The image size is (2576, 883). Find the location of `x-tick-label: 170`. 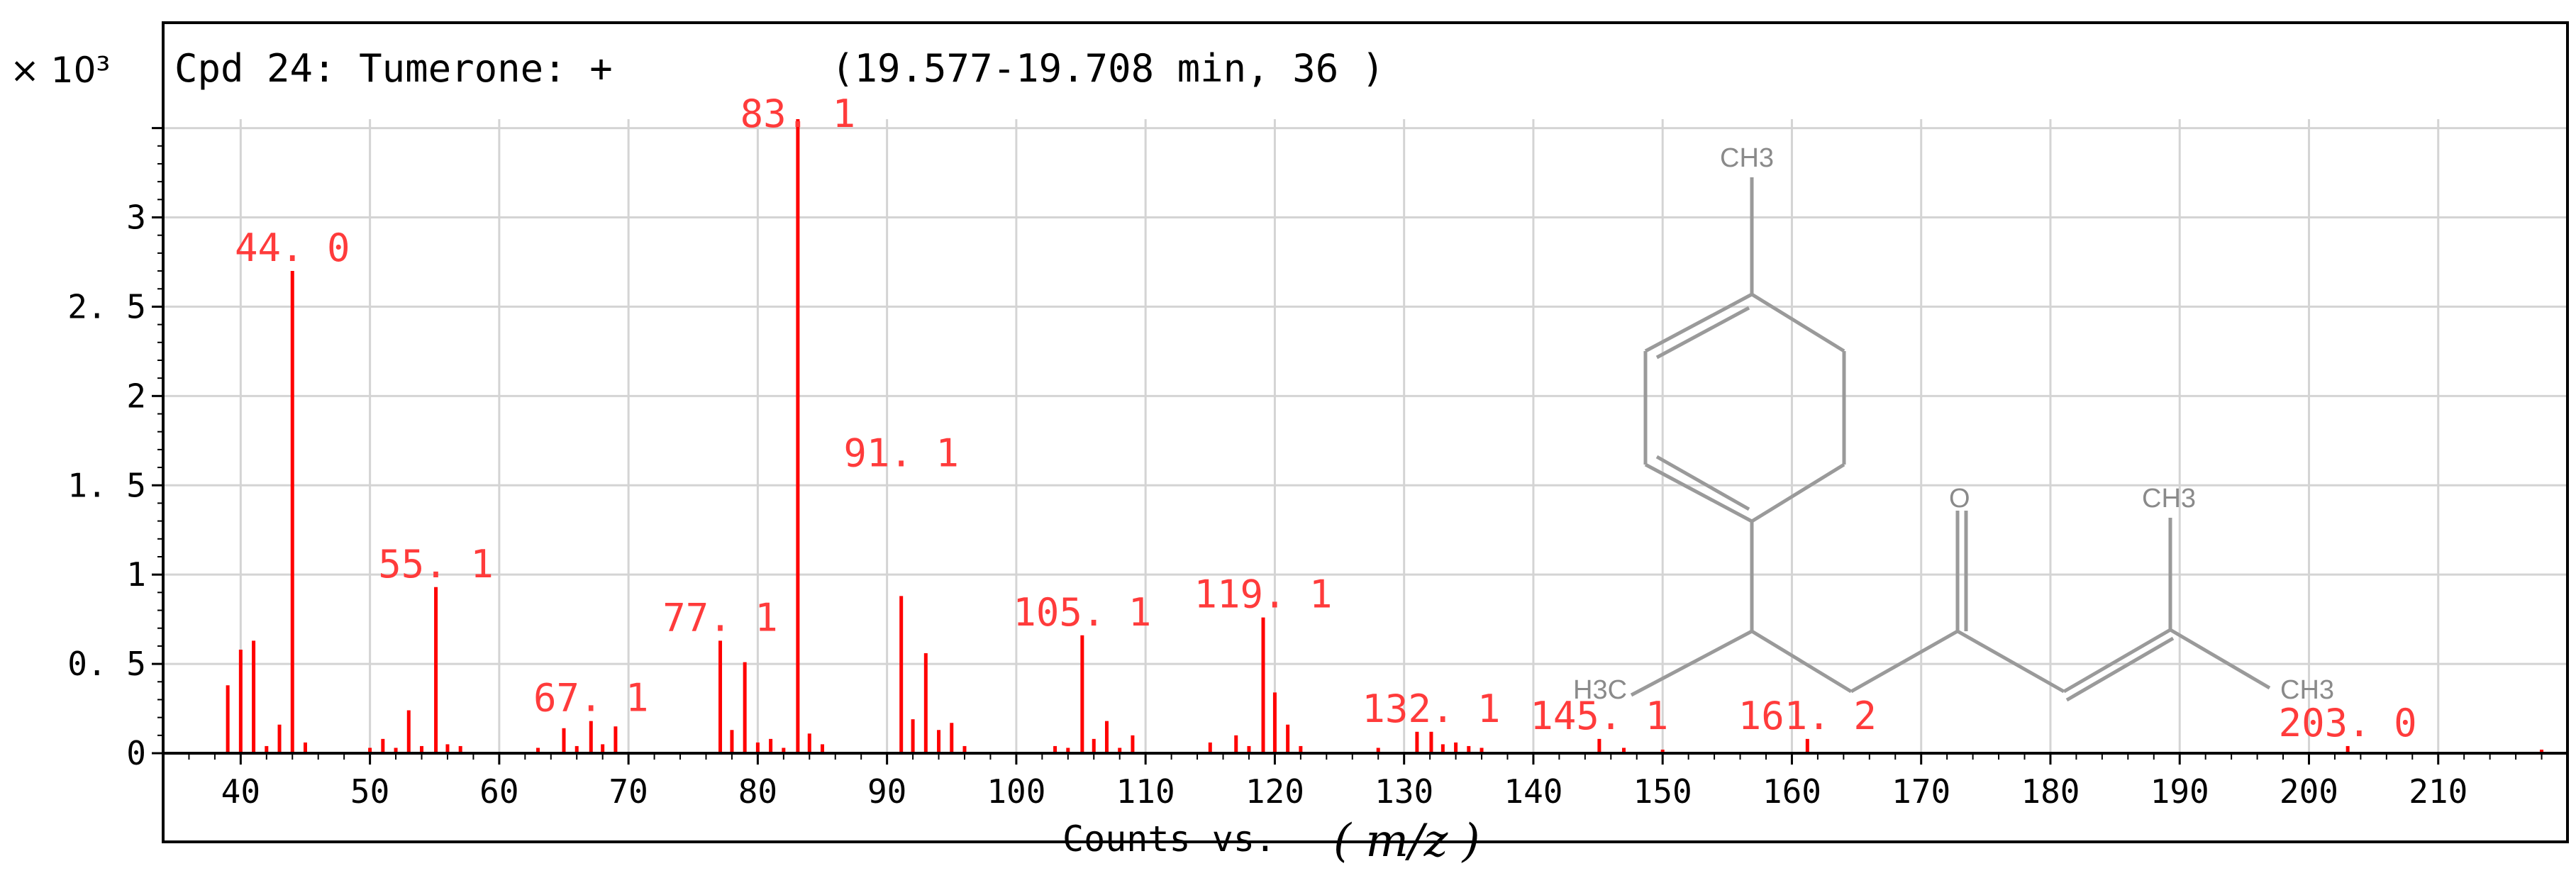

x-tick-label: 170 is located at coordinates (1921, 791).